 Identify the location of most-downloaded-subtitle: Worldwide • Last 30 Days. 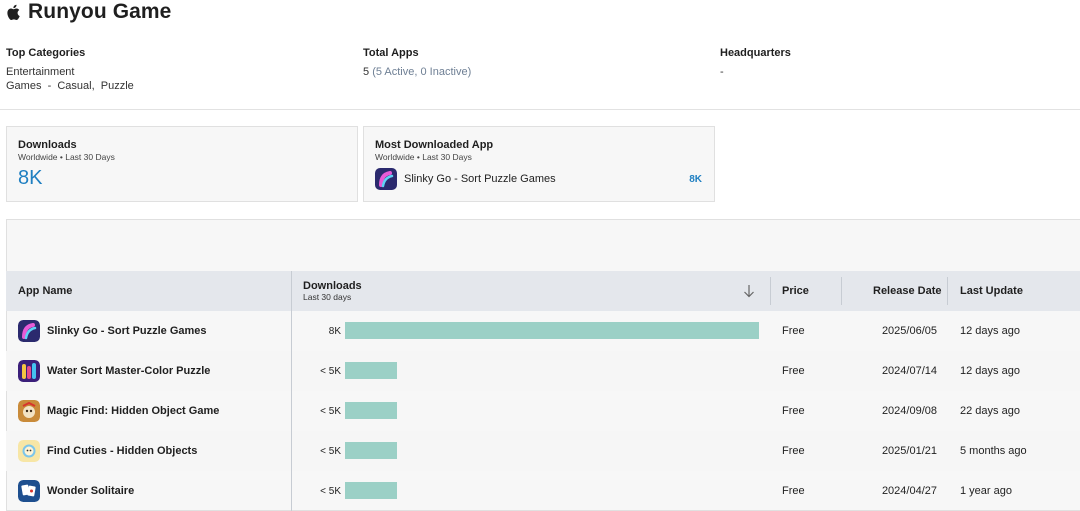
(423, 157).